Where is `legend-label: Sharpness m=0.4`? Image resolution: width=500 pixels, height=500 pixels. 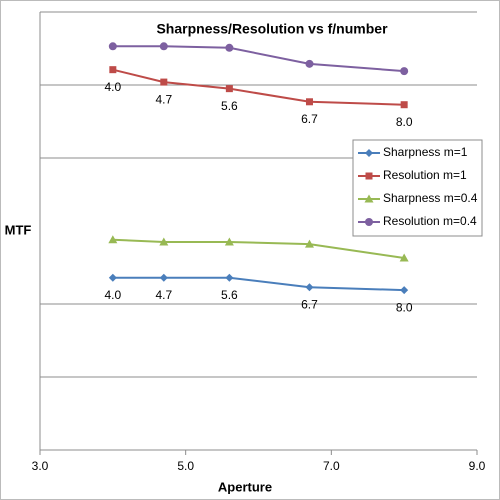 legend-label: Sharpness m=0.4 is located at coordinates (430, 198).